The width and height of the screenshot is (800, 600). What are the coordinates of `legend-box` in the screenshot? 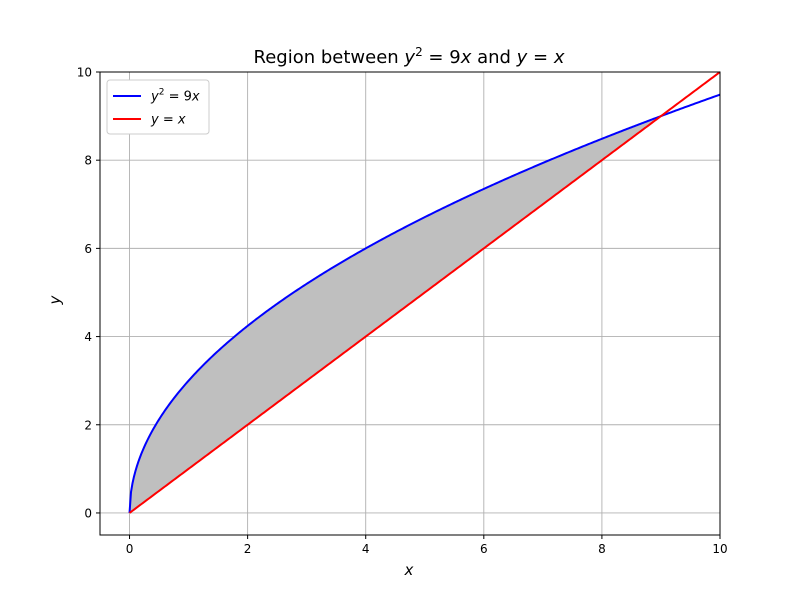 It's located at (158, 107).